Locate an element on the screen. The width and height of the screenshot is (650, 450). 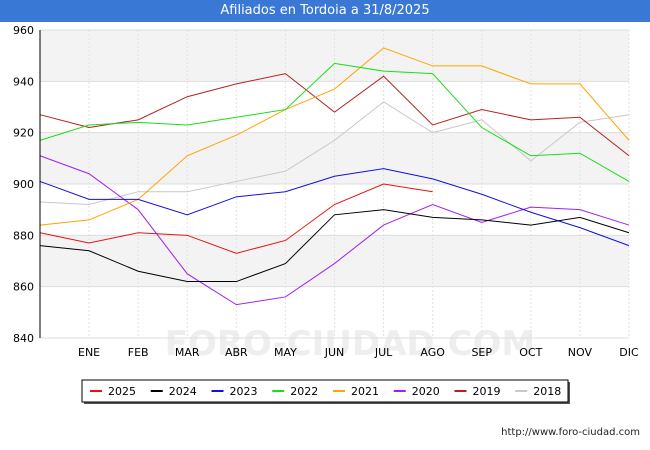
x-tick-label: OCT is located at coordinates (530, 352).